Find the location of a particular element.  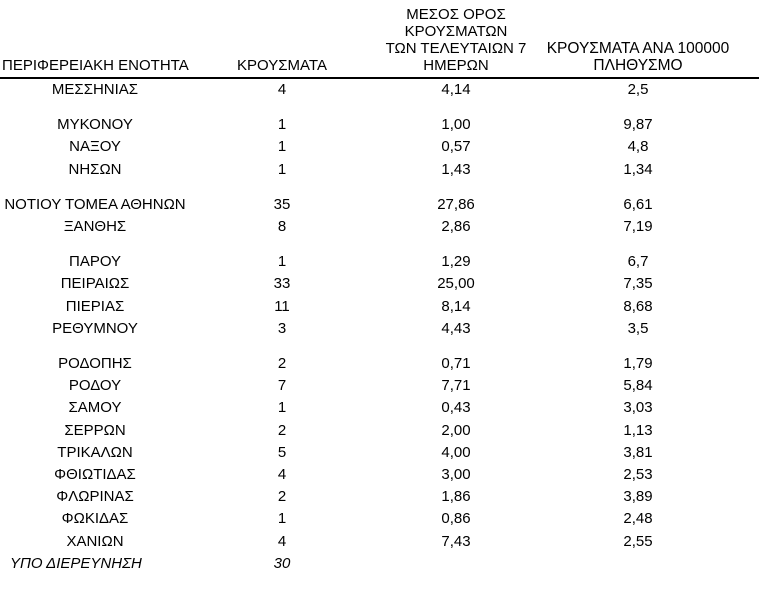

avg-7day-cell: 1,00 is located at coordinates (456, 125).